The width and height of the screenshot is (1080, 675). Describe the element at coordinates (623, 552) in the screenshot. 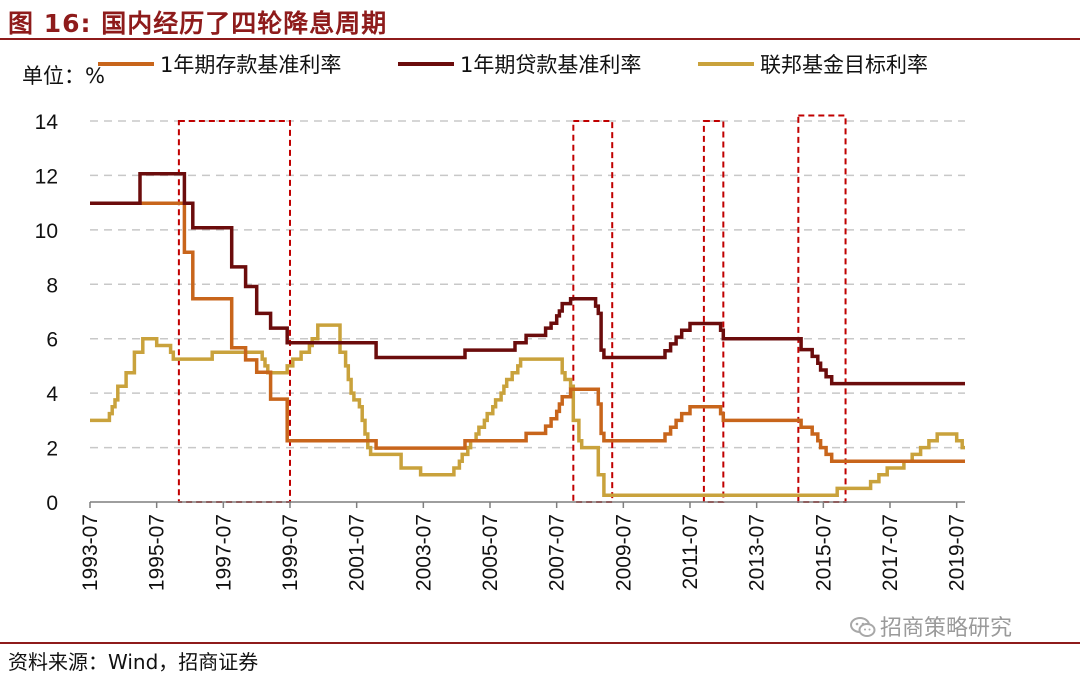

I see `x-tick-label: 2009-07` at that location.